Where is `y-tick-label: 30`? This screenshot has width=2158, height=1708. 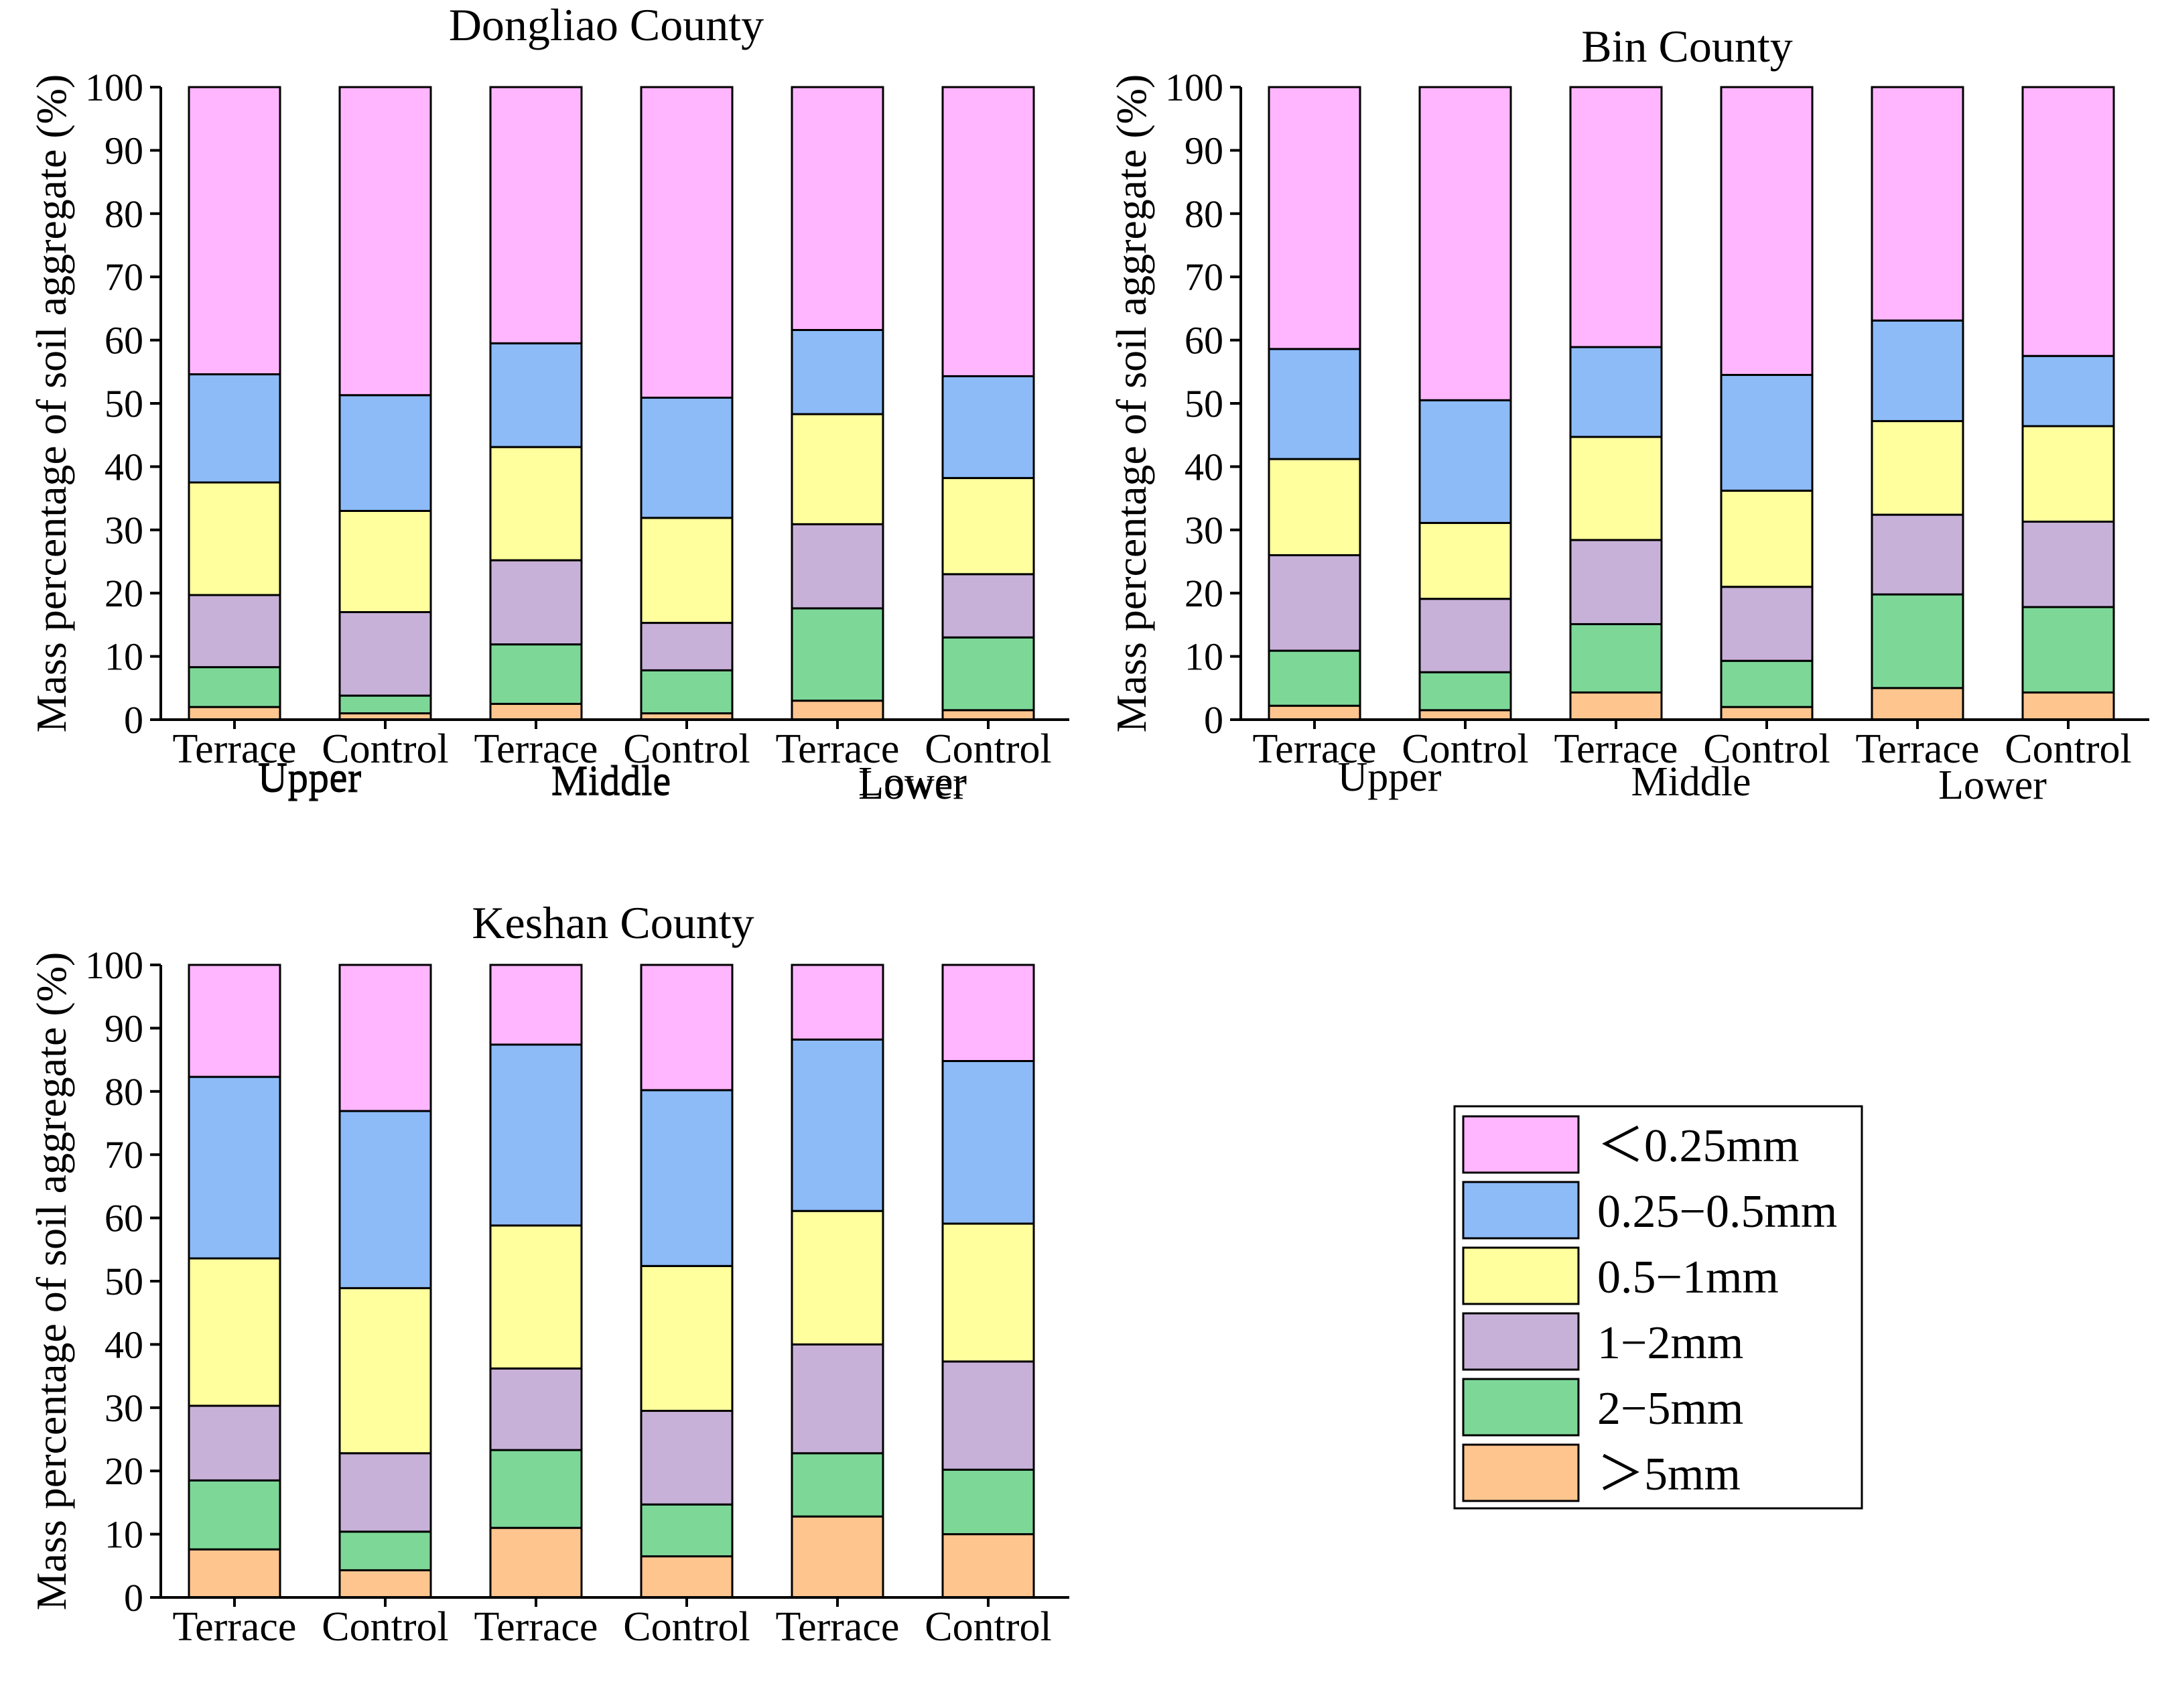 y-tick-label: 30 is located at coordinates (124, 1408).